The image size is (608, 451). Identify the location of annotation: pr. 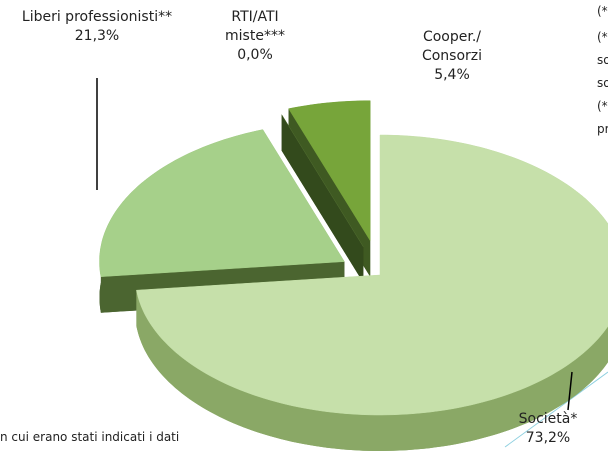
(602, 129).